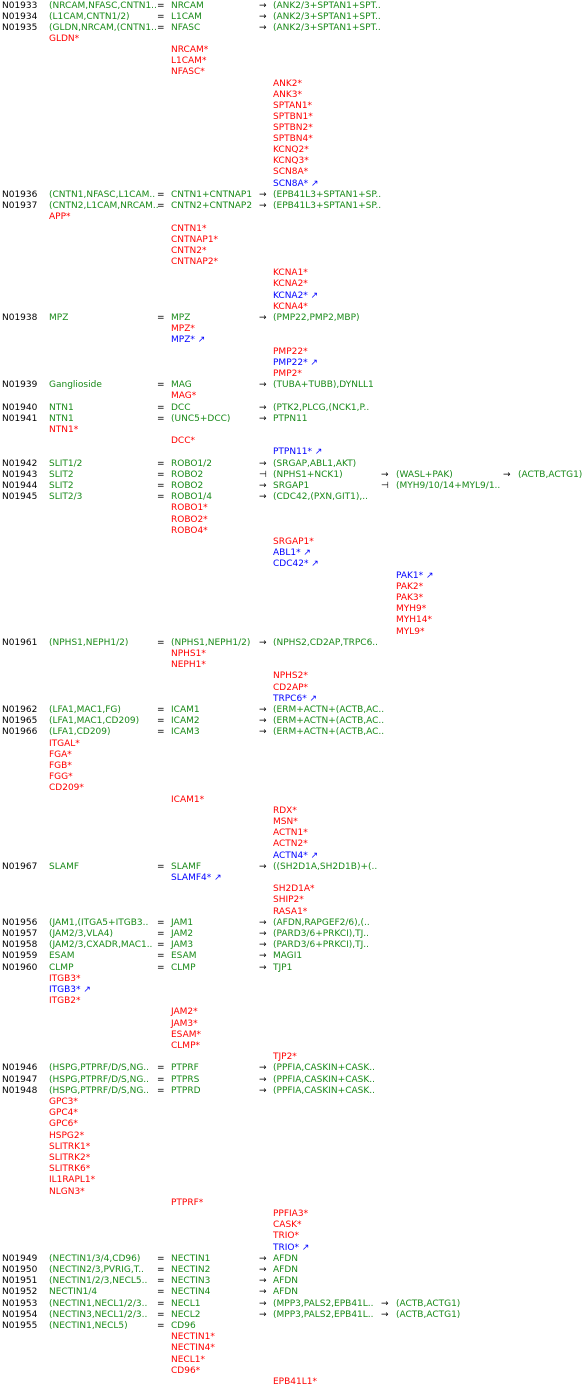 This screenshot has height=1389, width=583. What do you see at coordinates (323, 1304) in the screenshot?
I see `downstream-entry: (MPP3,PALS2,EPB41L..` at bounding box center [323, 1304].